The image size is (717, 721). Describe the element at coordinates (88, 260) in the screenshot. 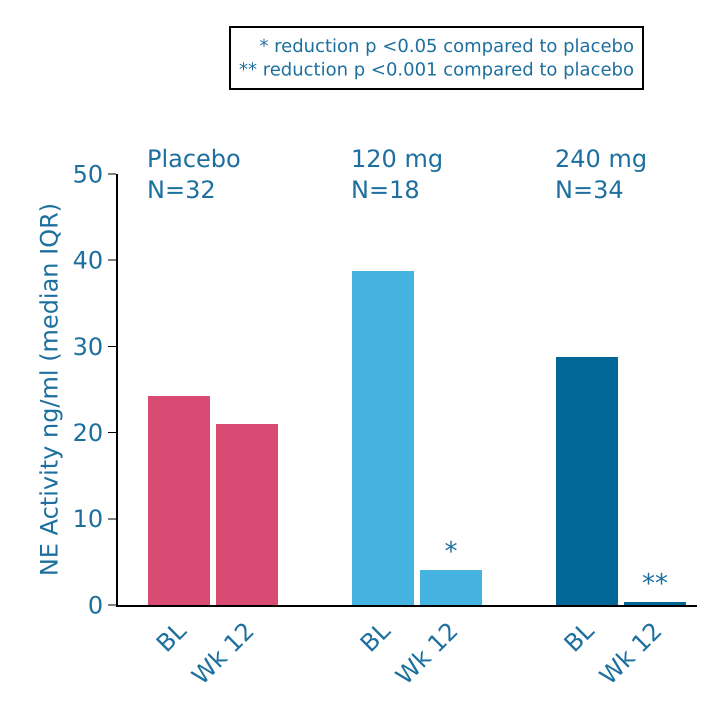

I see `y-tick-label: 40` at that location.